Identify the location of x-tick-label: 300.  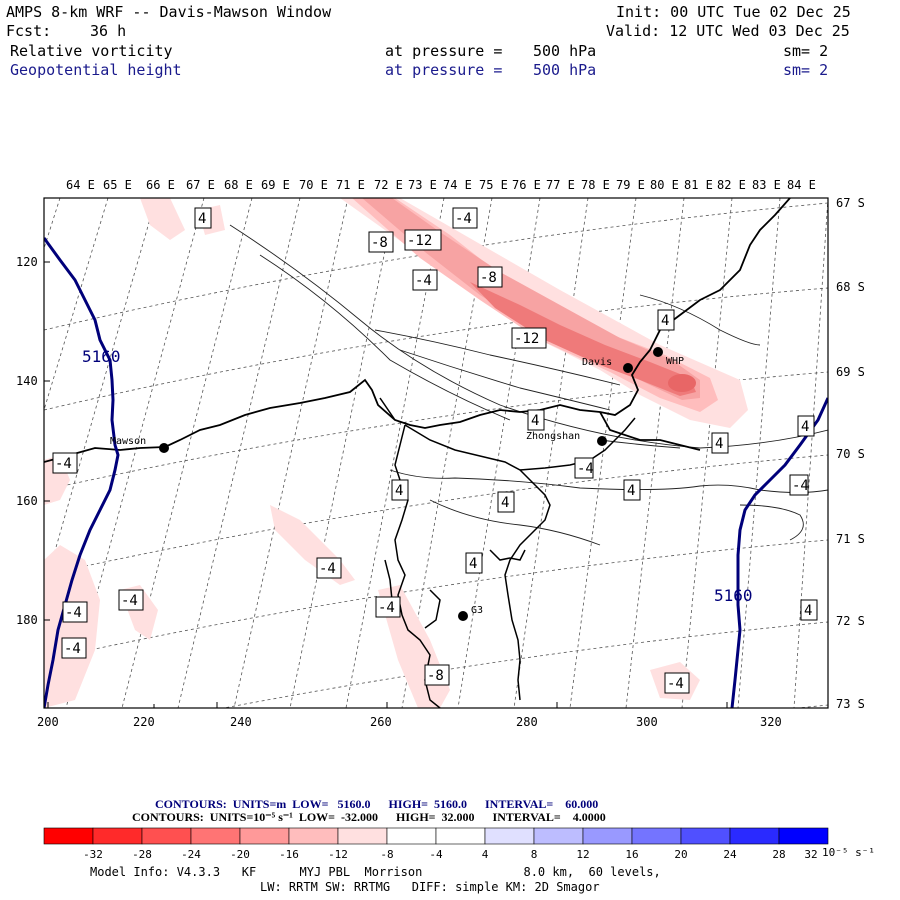
(647, 722).